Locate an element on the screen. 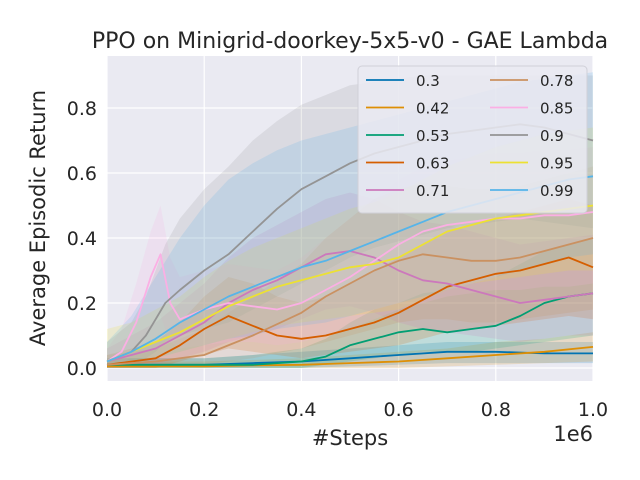  band-0.42 is located at coordinates (350, 350).